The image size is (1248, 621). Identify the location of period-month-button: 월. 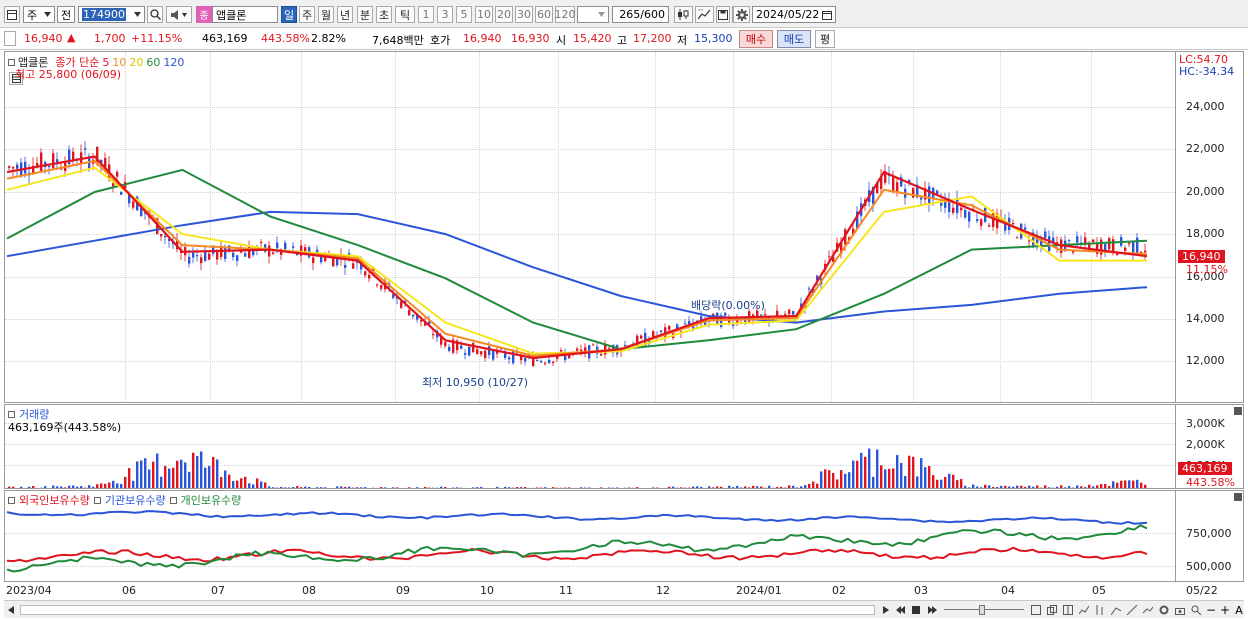
(326, 14).